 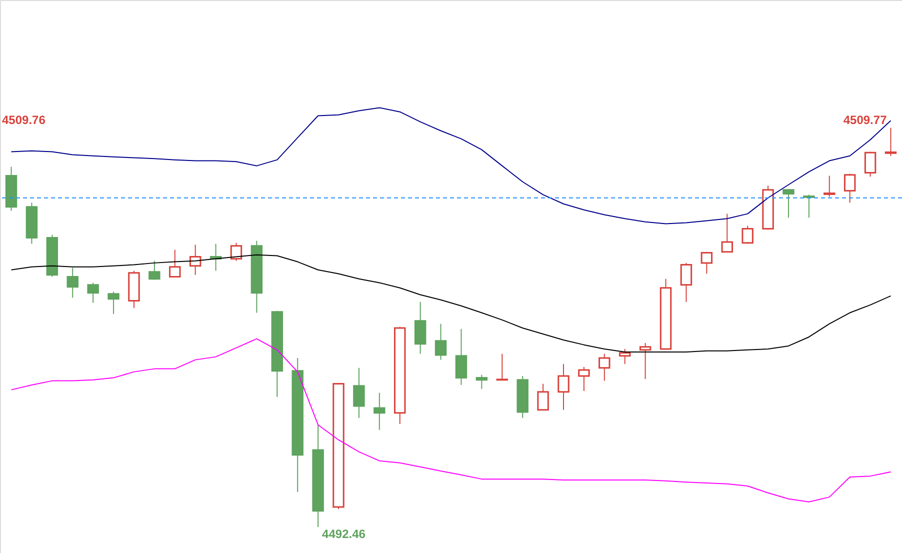 I want to click on text: 4492.46, so click(x=344, y=534).